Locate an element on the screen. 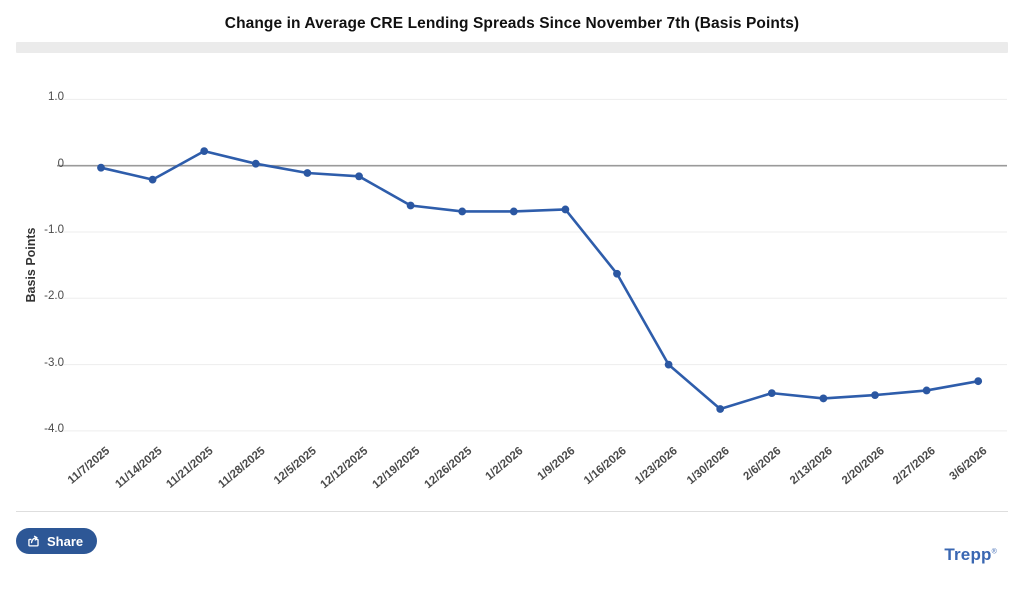  bottom-divider is located at coordinates (512, 511).